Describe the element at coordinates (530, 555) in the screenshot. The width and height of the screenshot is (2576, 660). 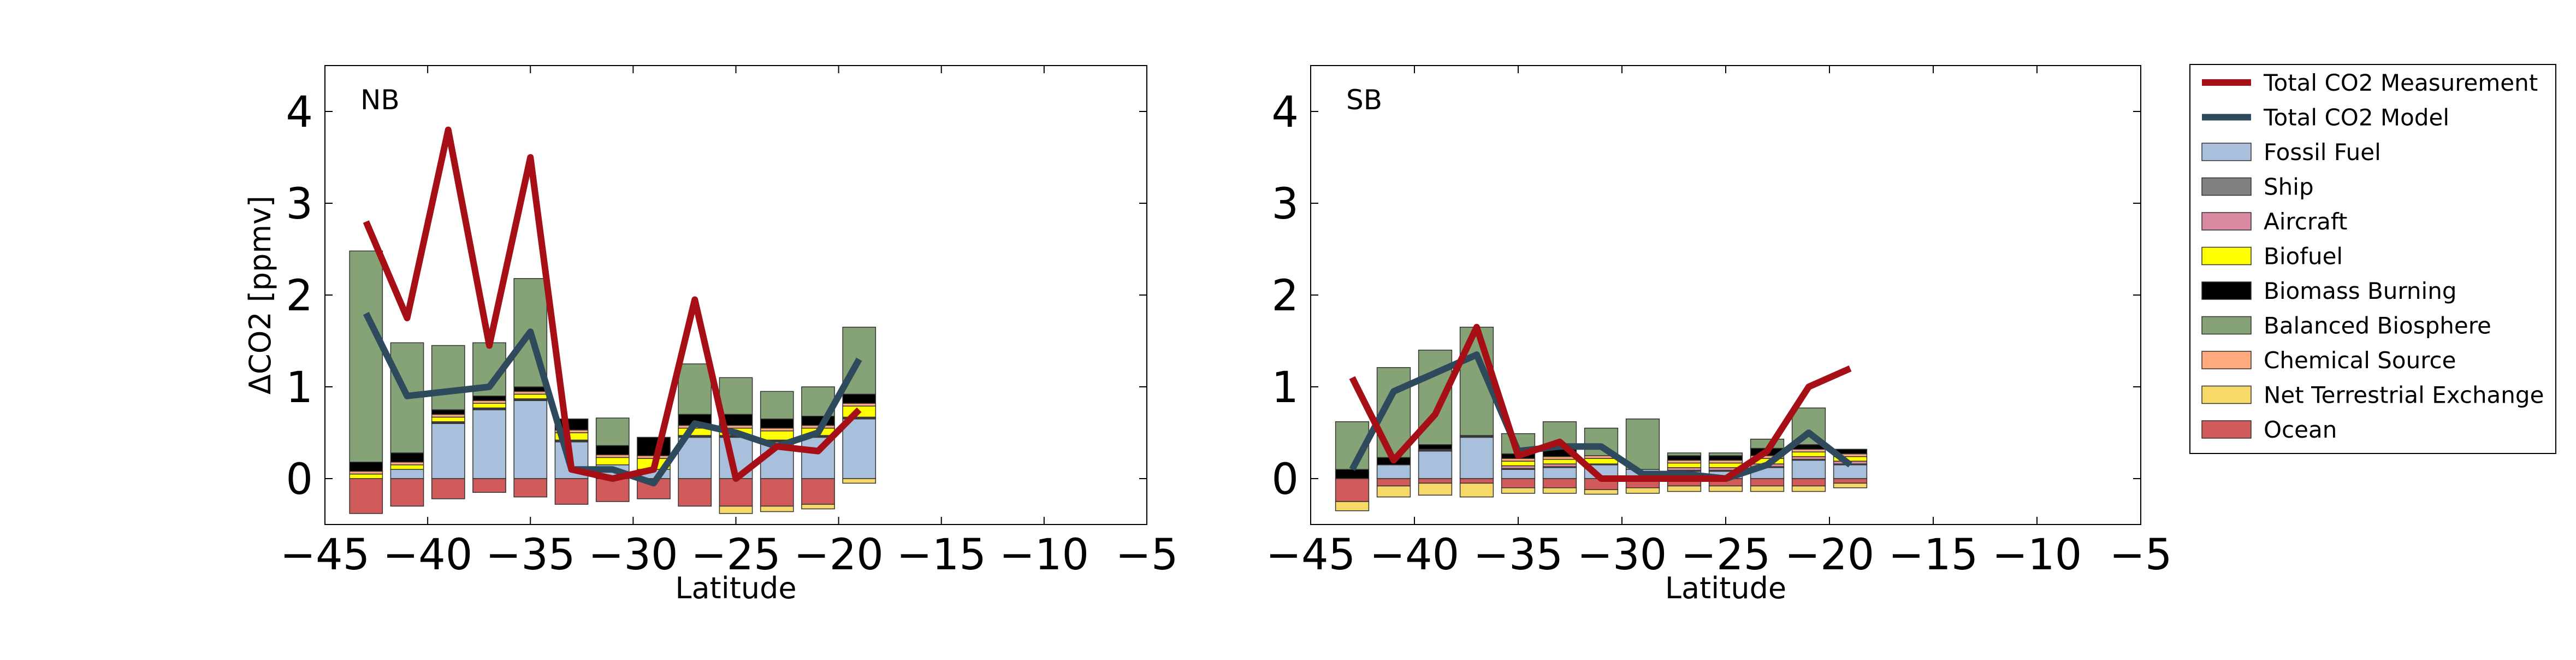
I see `x-tick-label: −35` at that location.